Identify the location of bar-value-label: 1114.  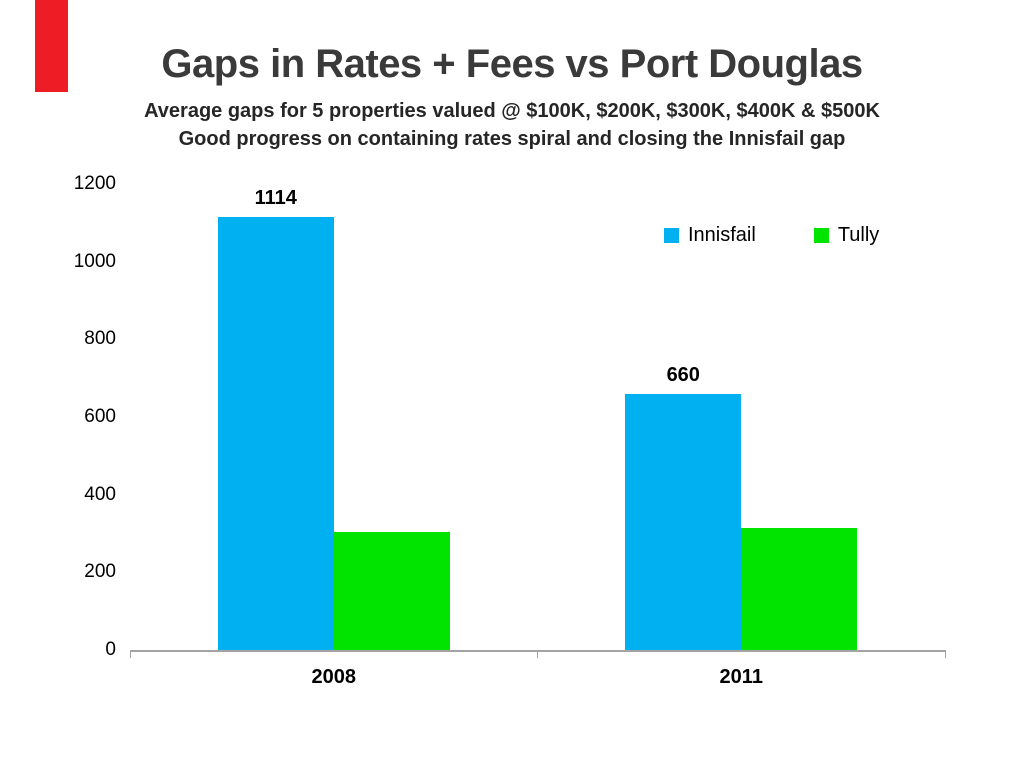
(275, 198).